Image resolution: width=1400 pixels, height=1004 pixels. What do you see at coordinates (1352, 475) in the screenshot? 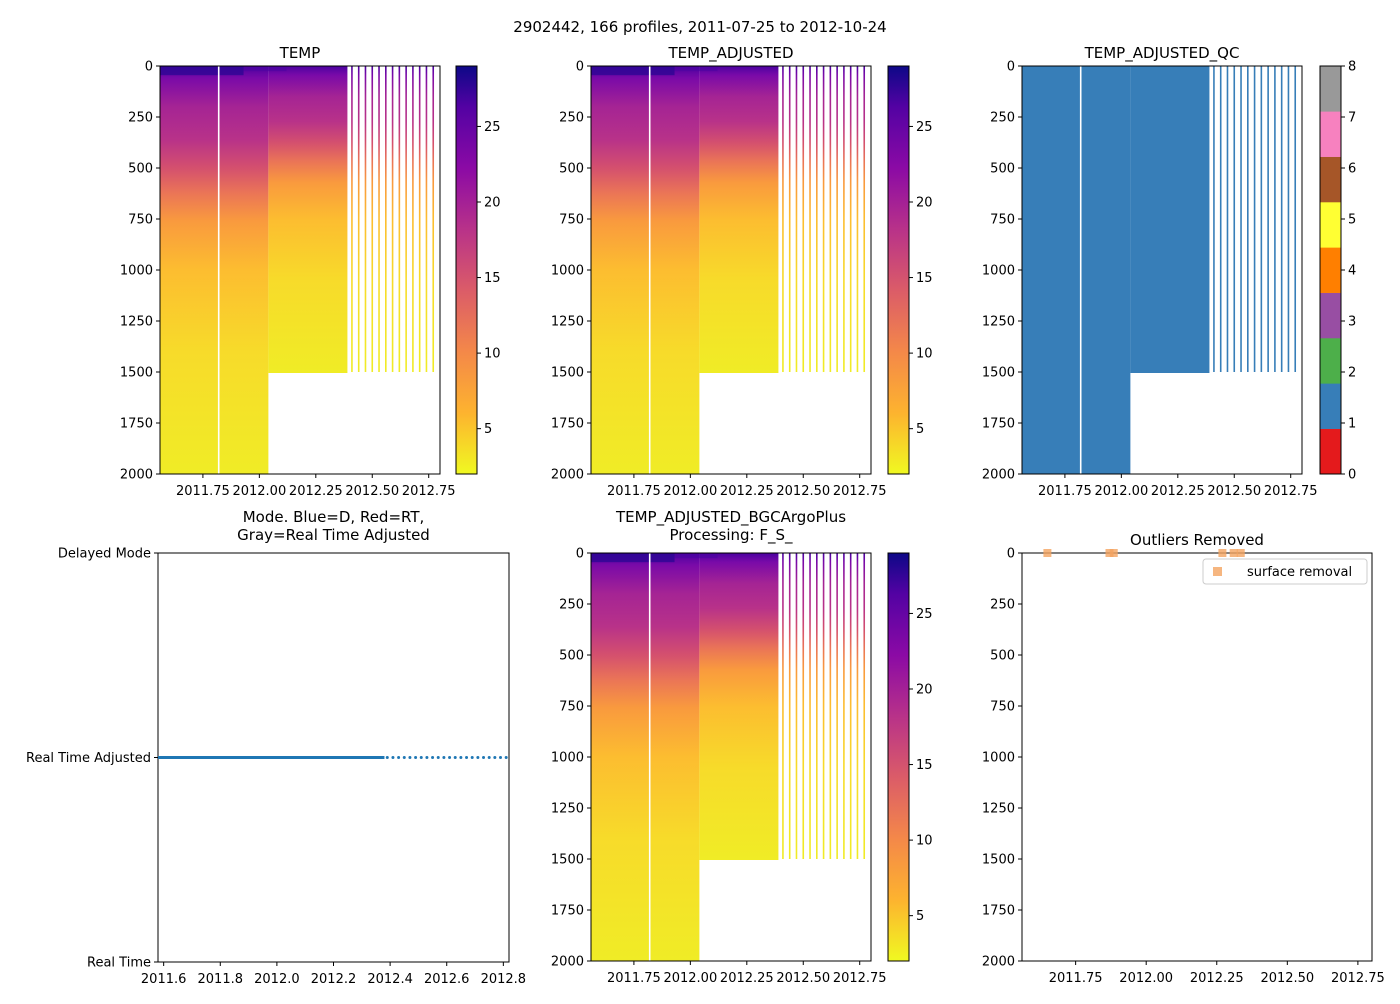
I see `colorbar-tick-label: 0` at bounding box center [1352, 475].